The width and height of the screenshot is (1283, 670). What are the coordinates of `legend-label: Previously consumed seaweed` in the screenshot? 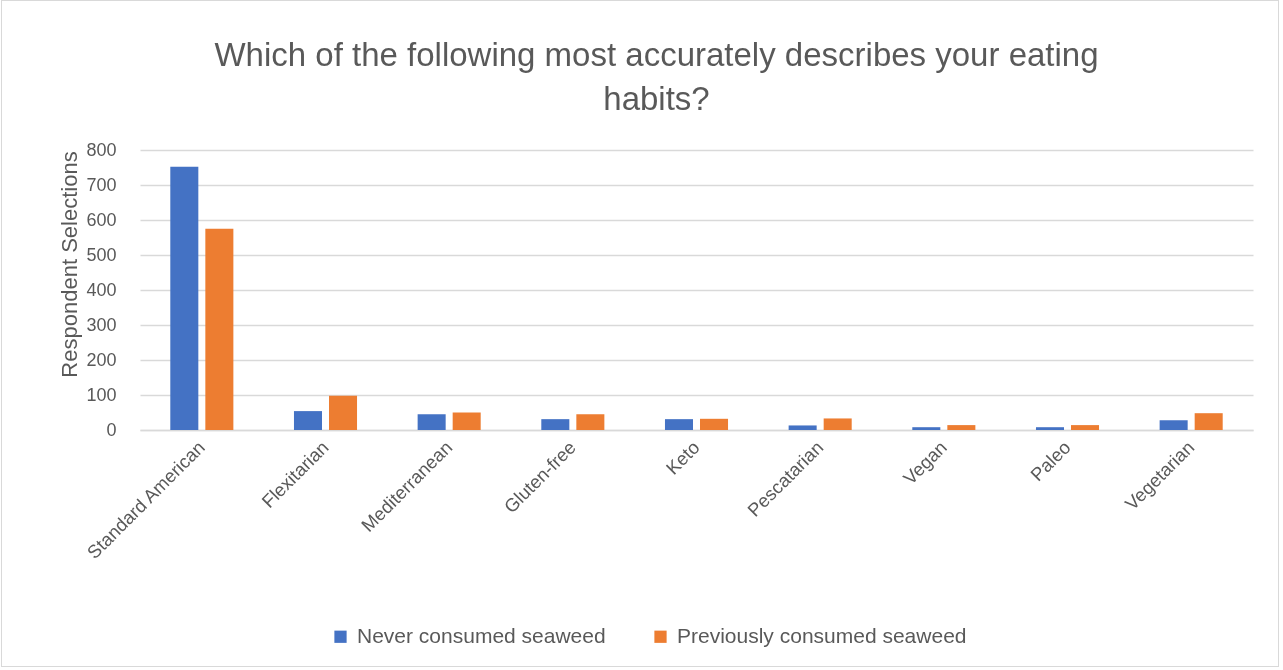 It's located at (822, 635).